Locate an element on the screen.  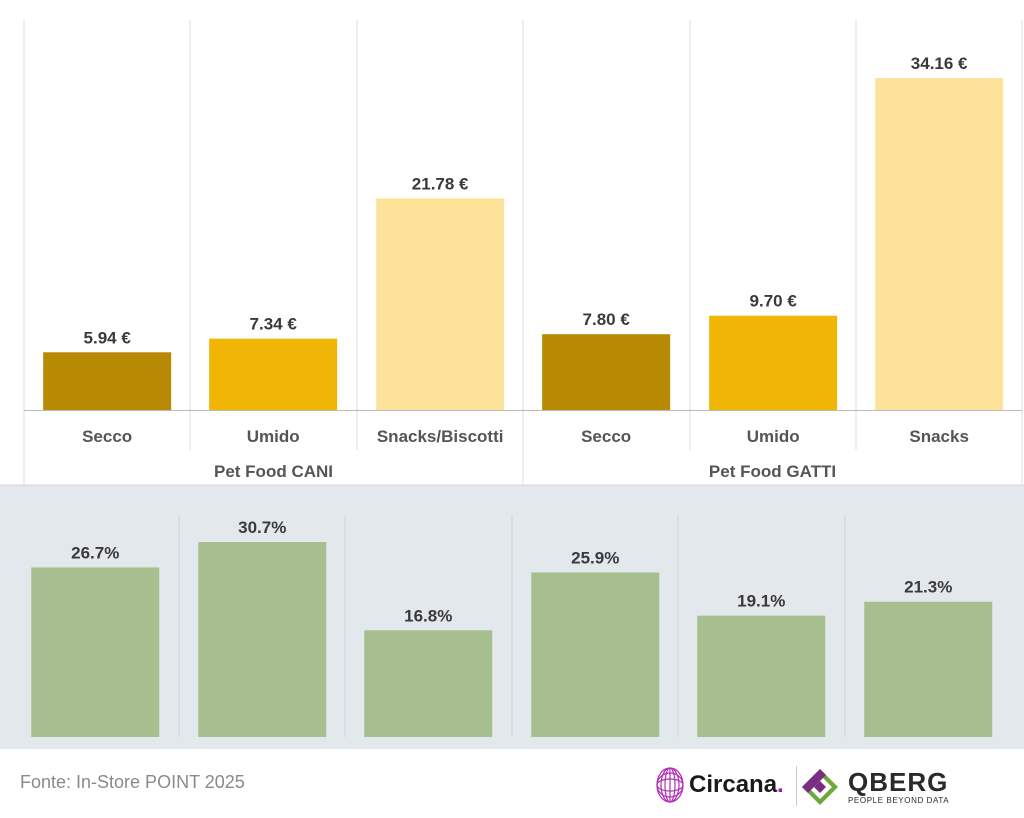
top-value-label: 7.80 € is located at coordinates (607, 319).